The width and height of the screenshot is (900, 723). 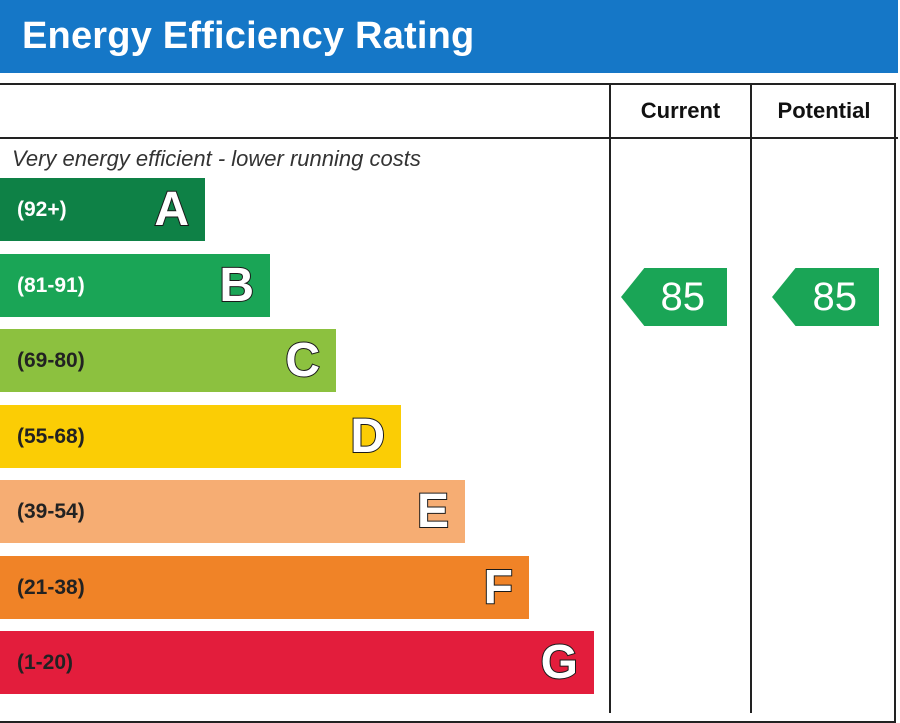 What do you see at coordinates (102, 209) in the screenshot?
I see `band-a: (92+) A` at bounding box center [102, 209].